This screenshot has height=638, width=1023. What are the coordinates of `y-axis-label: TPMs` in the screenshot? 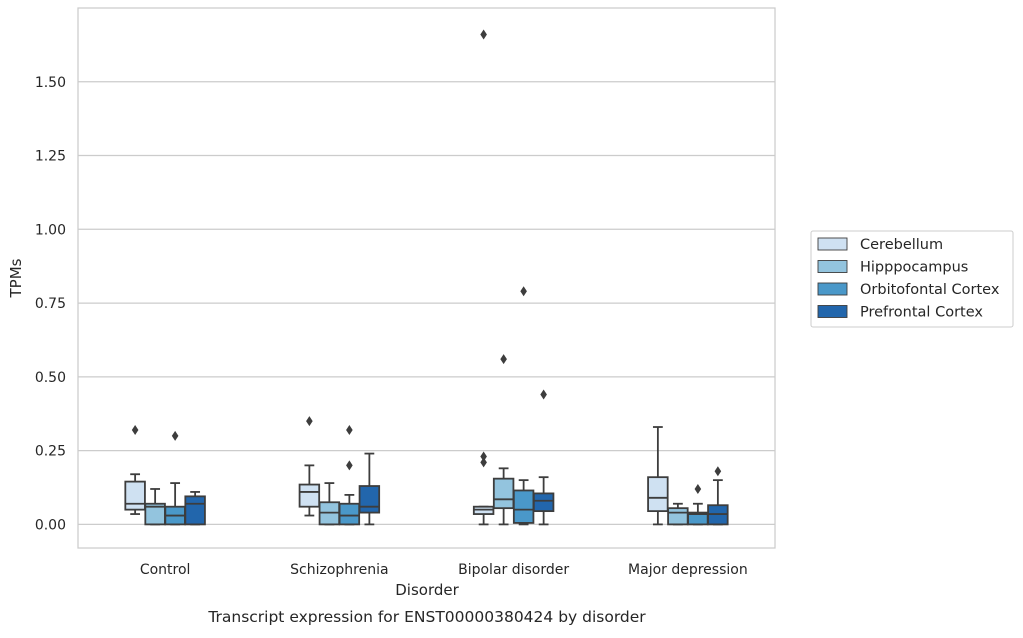 It's located at (16, 278).